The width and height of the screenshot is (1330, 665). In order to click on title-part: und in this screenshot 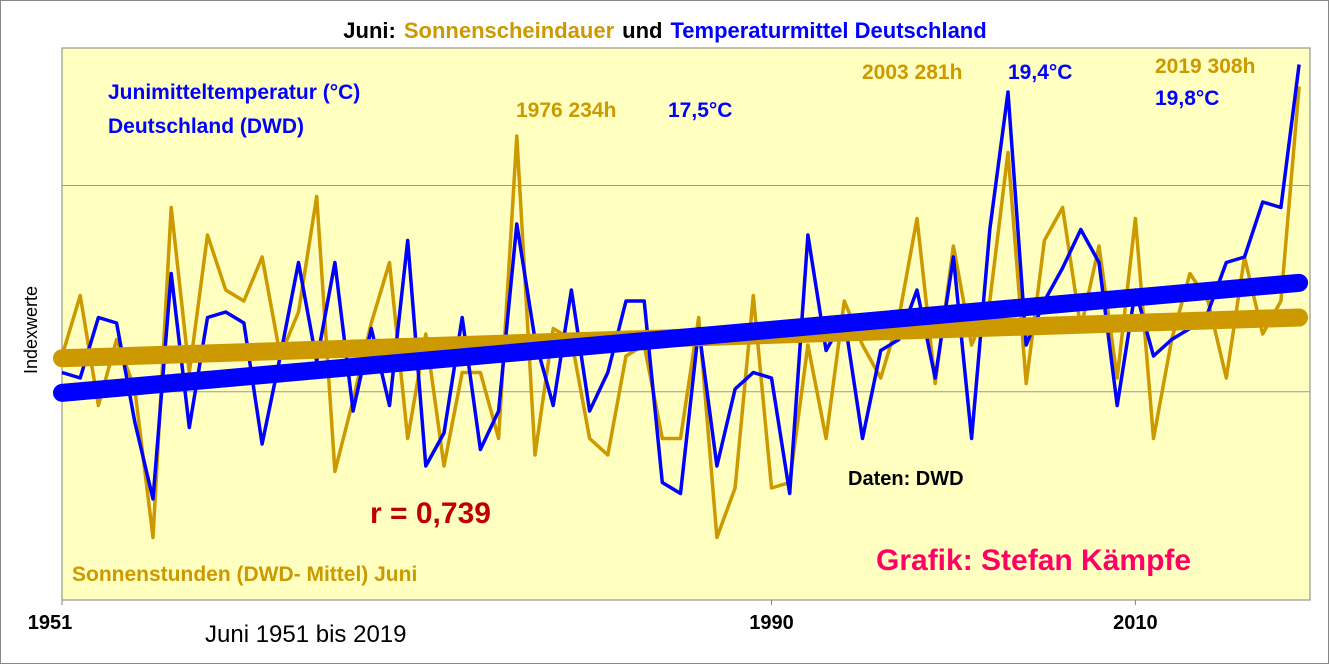, I will do `click(642, 30)`.